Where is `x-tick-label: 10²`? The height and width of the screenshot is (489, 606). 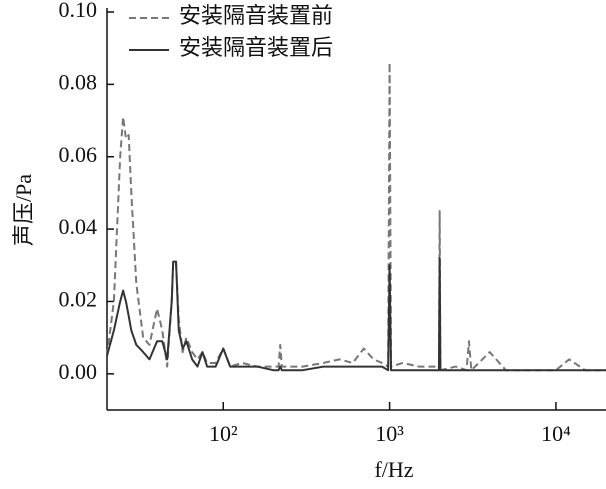 x-tick-label: 10² is located at coordinates (223, 433).